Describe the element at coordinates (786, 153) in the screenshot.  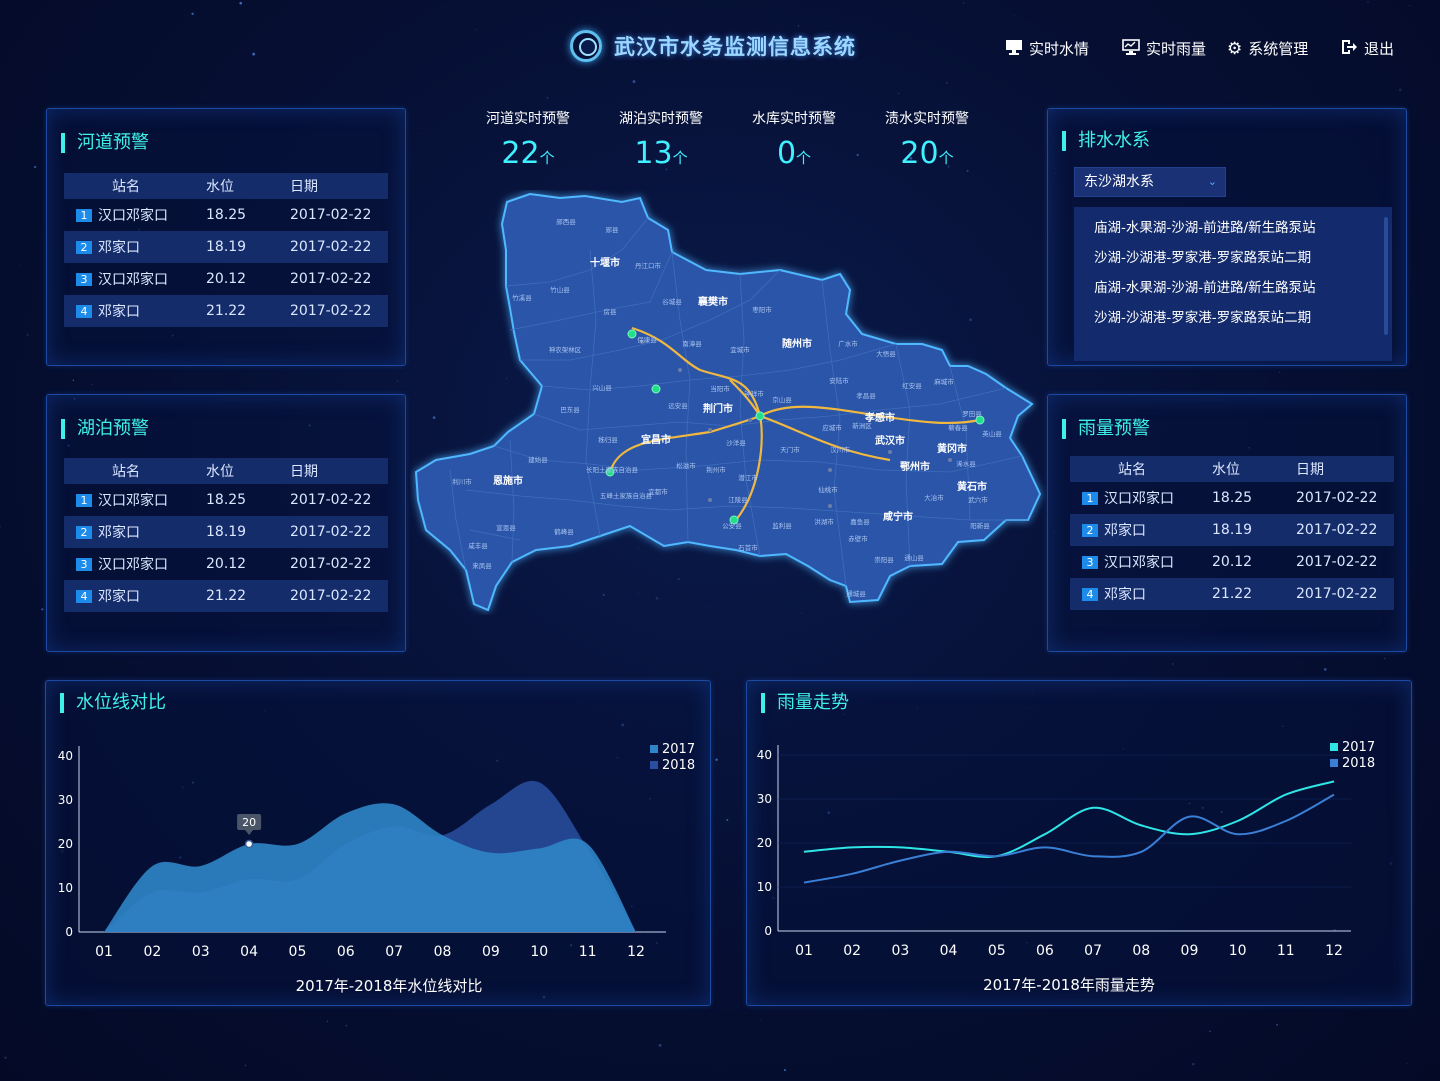
I see `kpi-value: 0` at that location.